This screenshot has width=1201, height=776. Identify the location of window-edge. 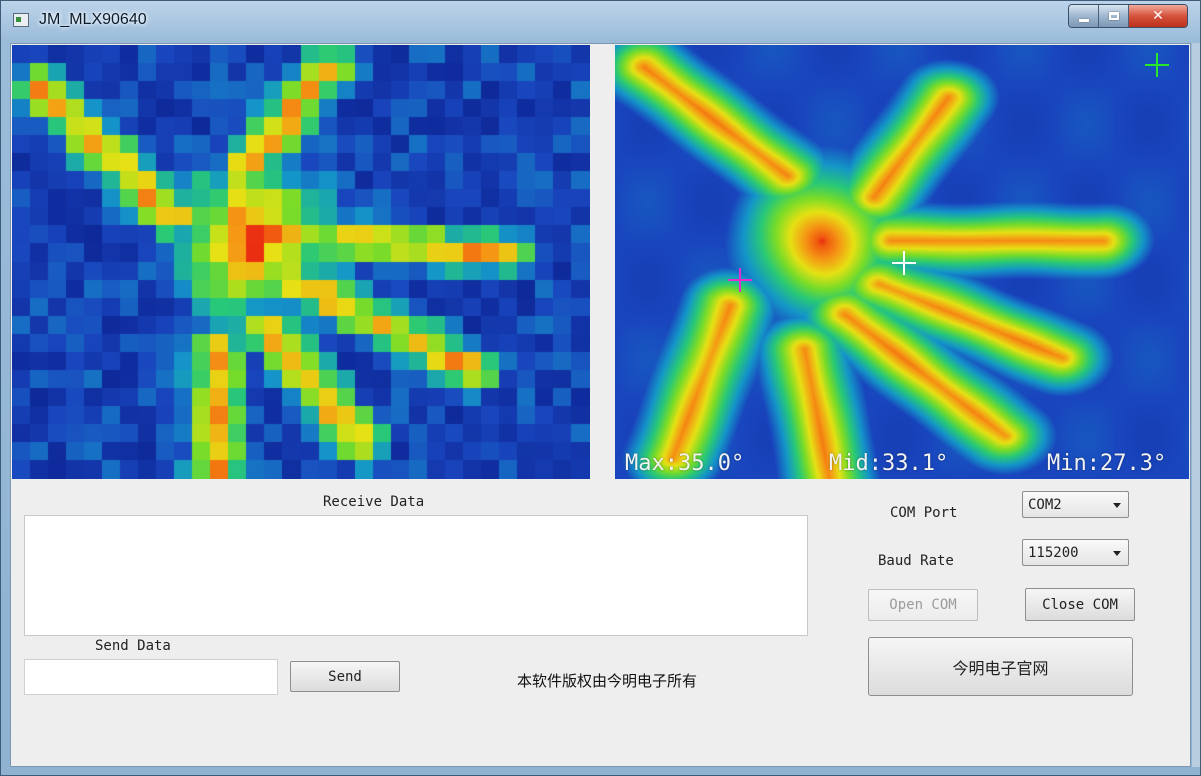
(1196, 405).